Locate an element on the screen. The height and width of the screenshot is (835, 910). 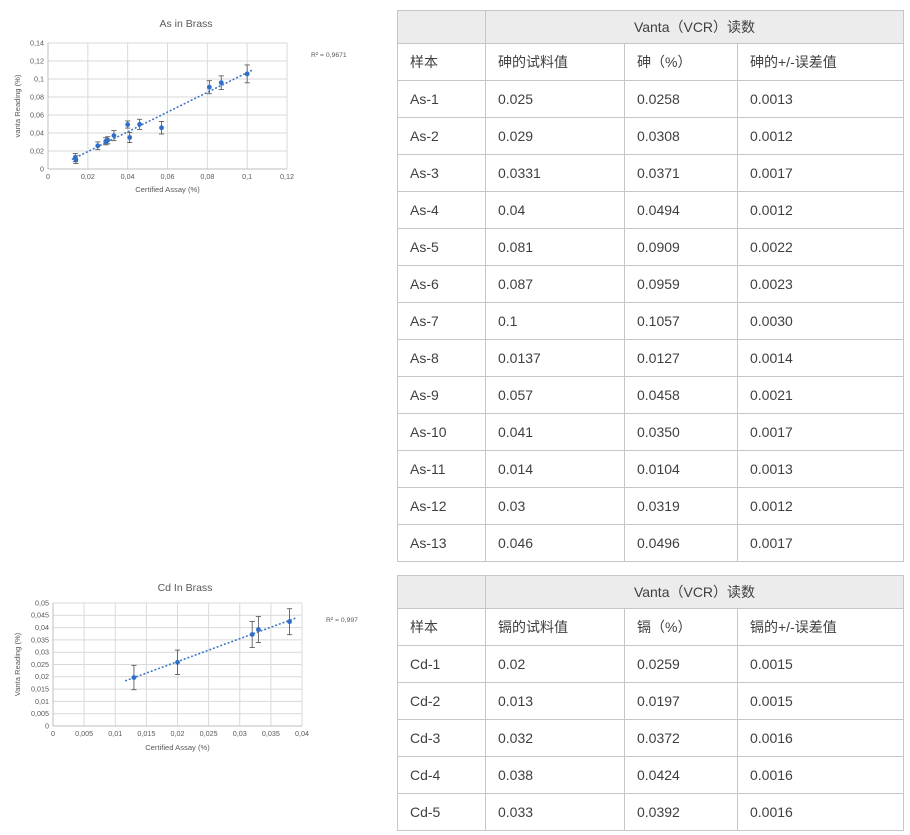
table-row: As-9 0.057 0.0458 0.0021 is located at coordinates (650, 395).